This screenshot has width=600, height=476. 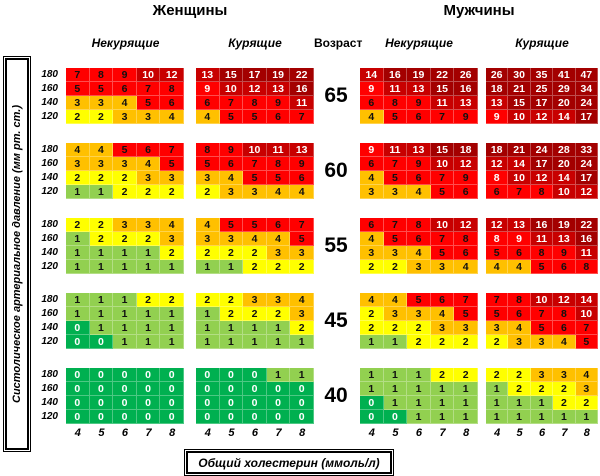 What do you see at coordinates (479, 10) in the screenshot?
I see `men-column-title: Мужчины` at bounding box center [479, 10].